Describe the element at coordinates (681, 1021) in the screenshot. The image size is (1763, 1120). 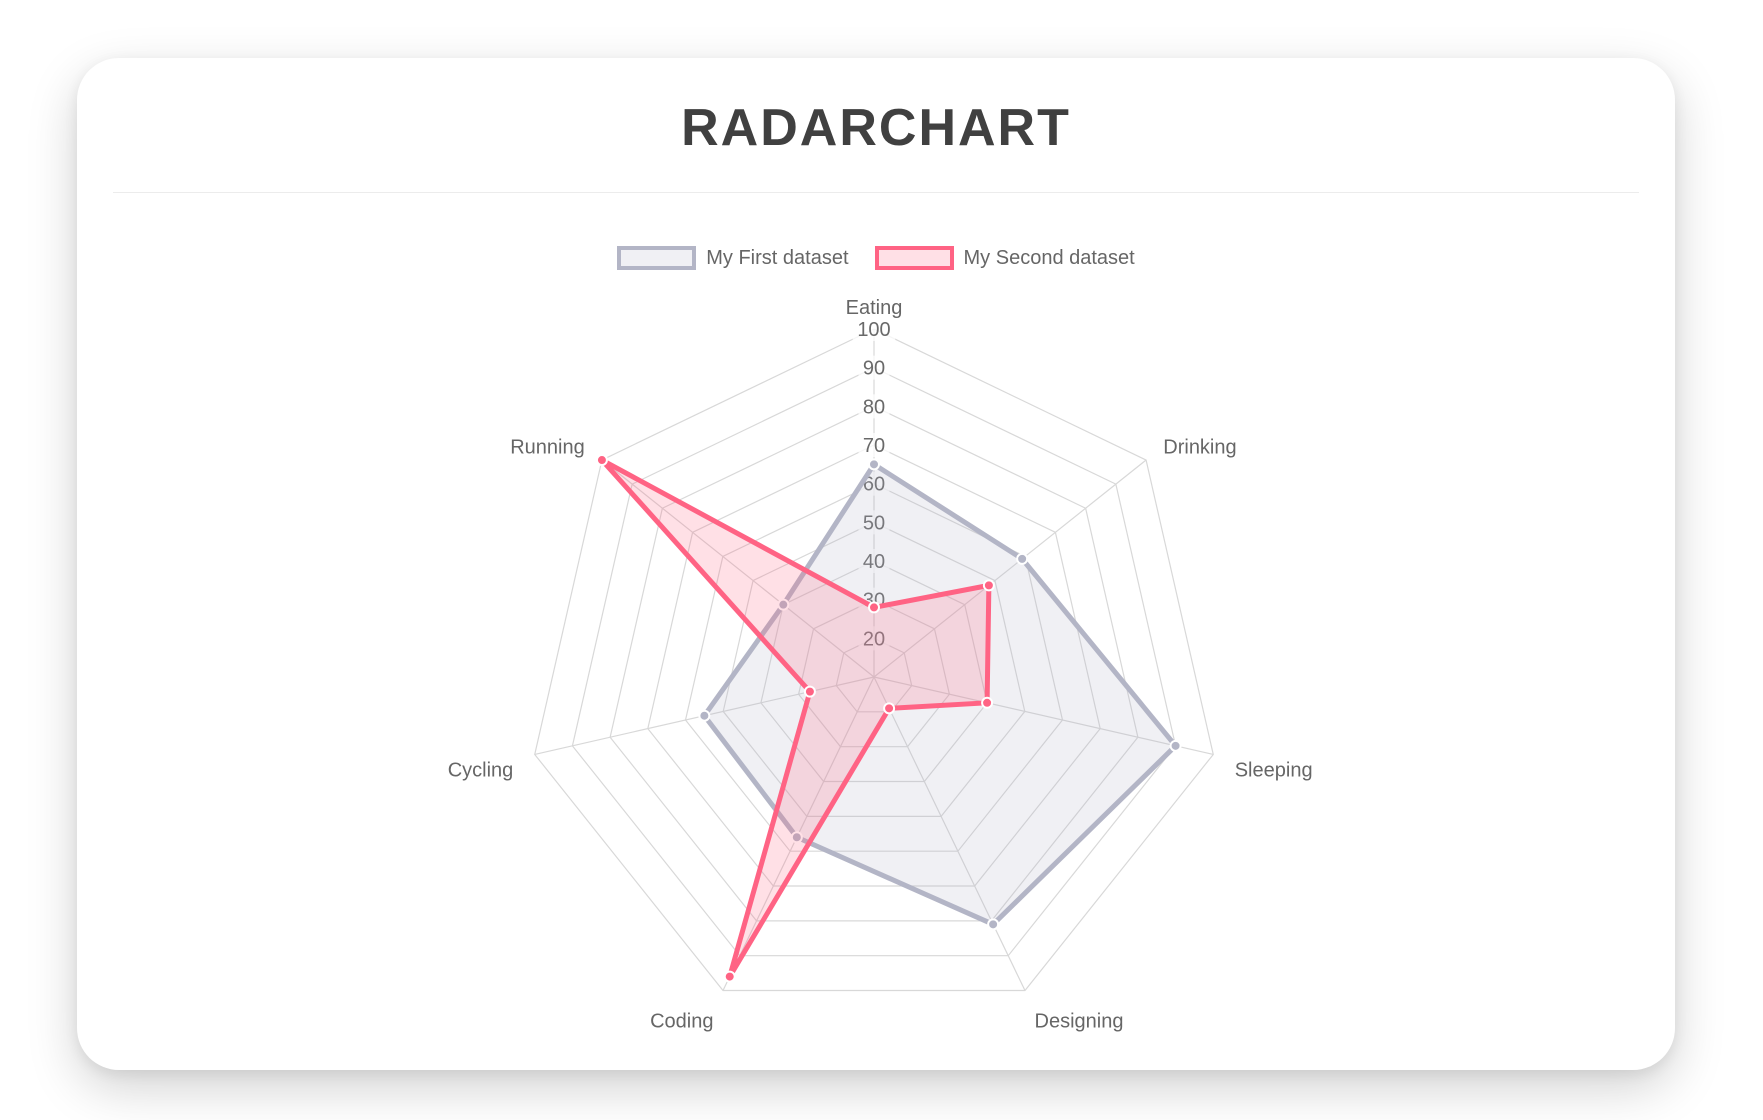
I see `point-label-coding: Coding` at that location.